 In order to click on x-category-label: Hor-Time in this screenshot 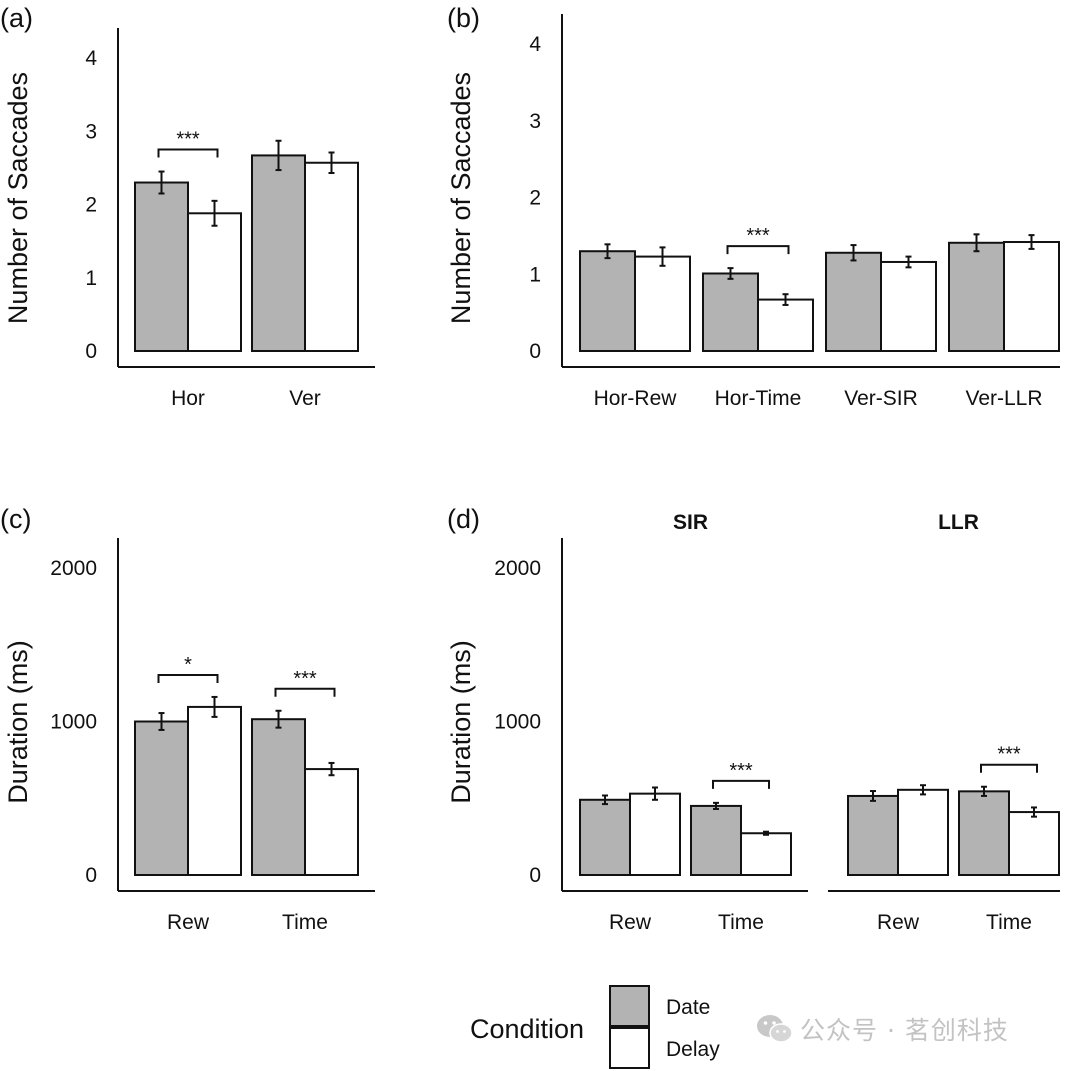, I will do `click(758, 398)`.